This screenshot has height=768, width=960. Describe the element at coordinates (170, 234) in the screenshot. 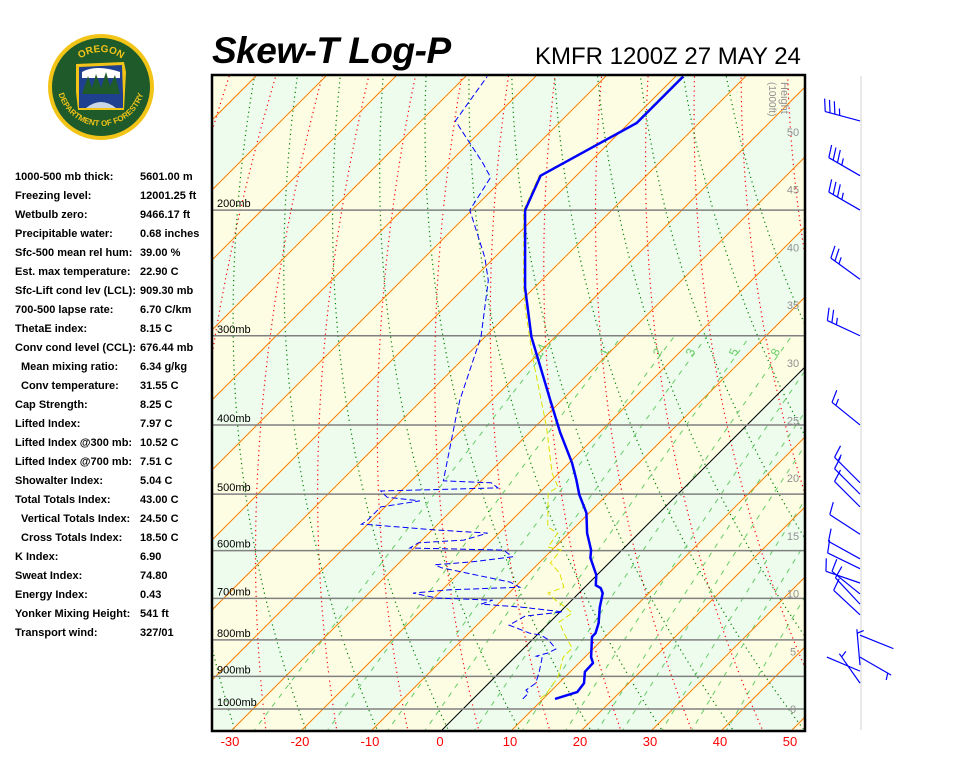

I see `stat-value: 0.68 inches` at that location.